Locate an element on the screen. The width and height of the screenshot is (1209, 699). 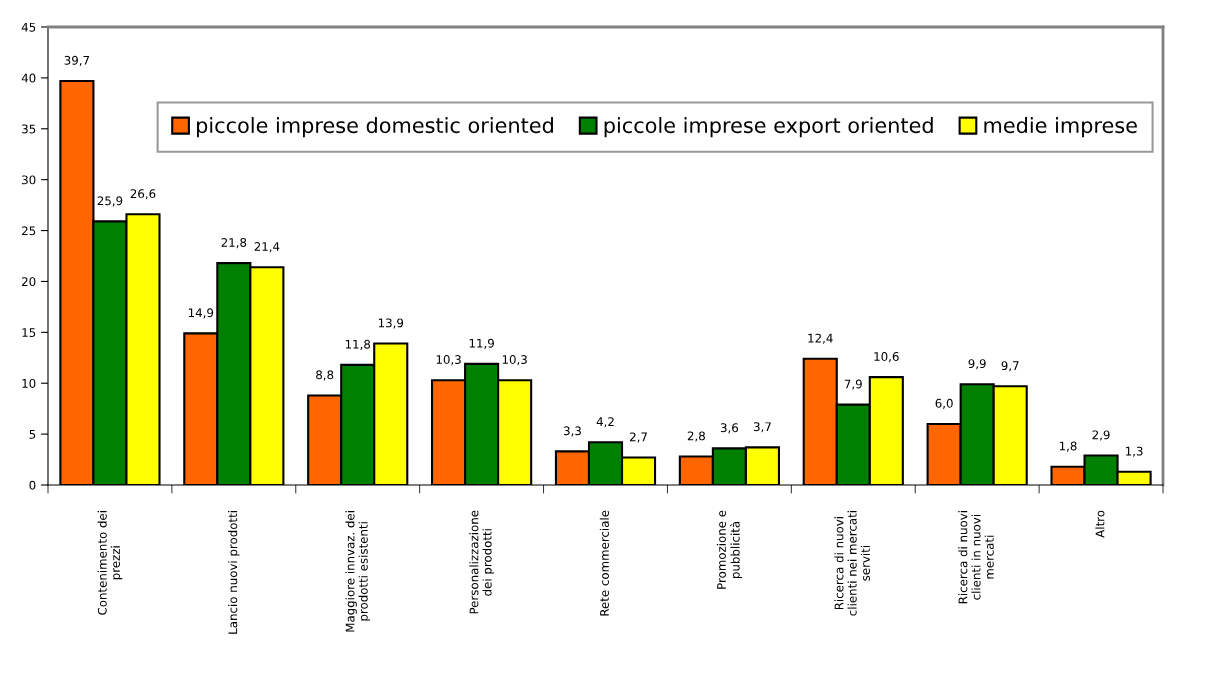
data-label: 25,9 is located at coordinates (110, 201).